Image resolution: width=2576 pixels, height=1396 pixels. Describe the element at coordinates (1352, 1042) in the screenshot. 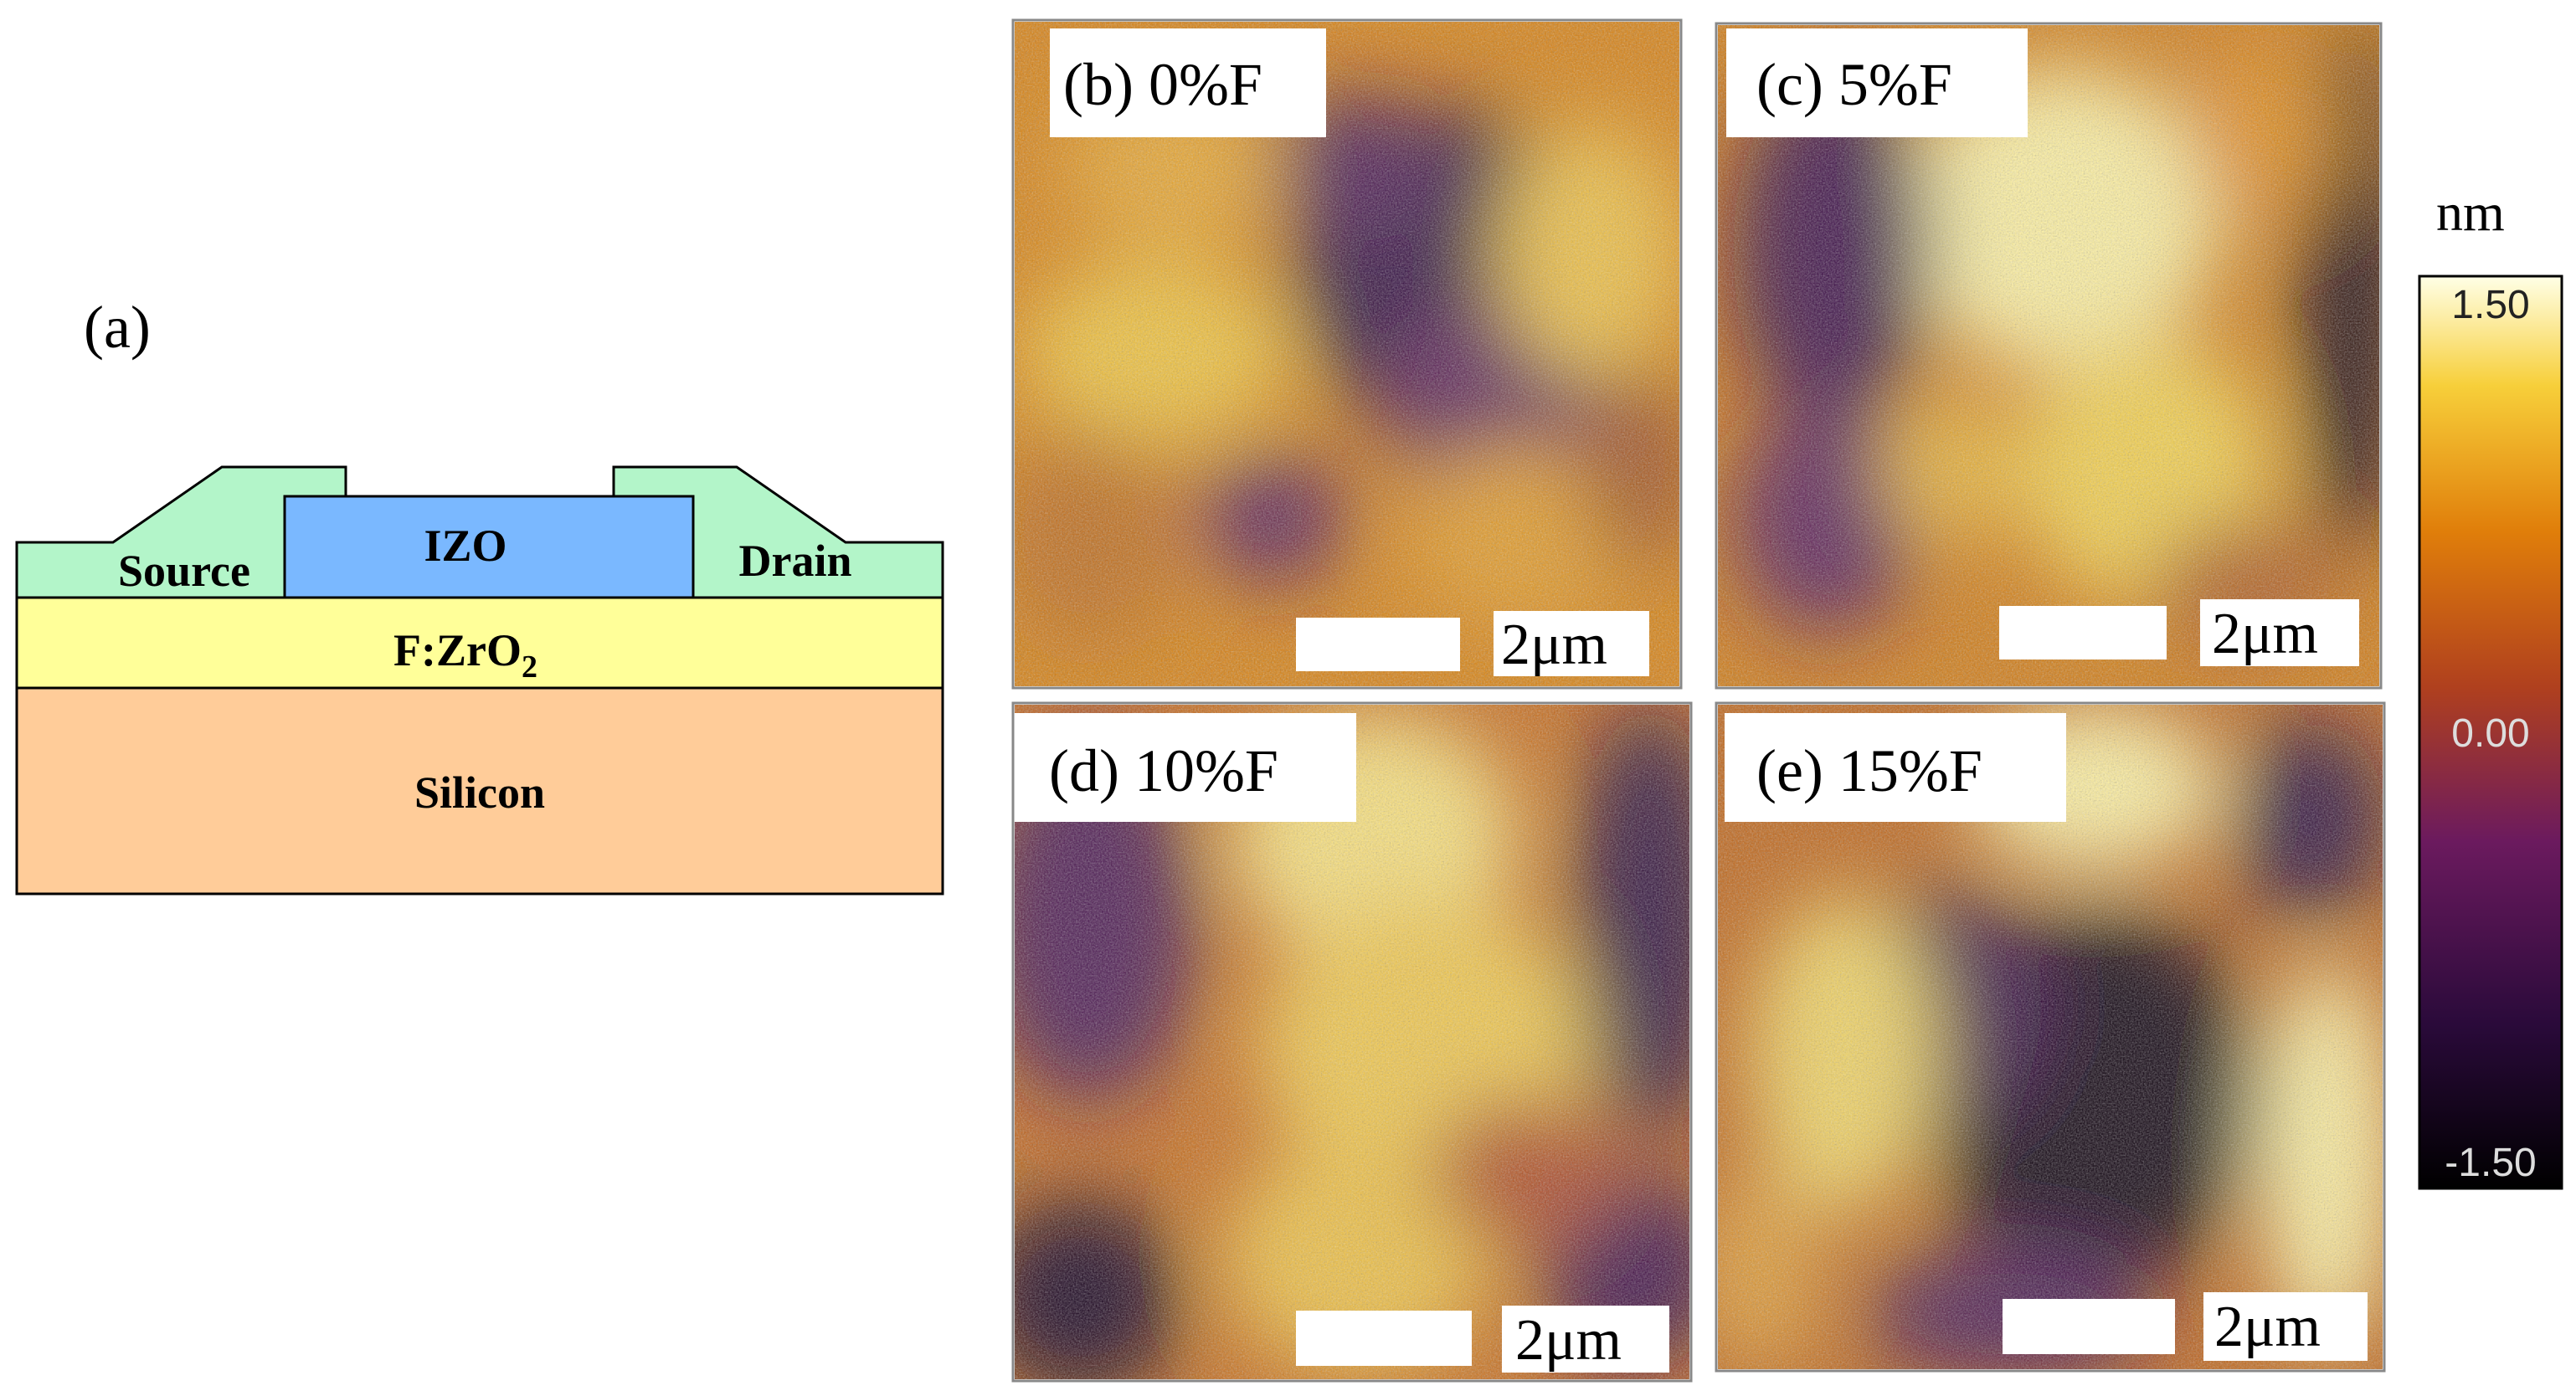

I see `afm-panel-d: (d) 10%F 2μm` at that location.